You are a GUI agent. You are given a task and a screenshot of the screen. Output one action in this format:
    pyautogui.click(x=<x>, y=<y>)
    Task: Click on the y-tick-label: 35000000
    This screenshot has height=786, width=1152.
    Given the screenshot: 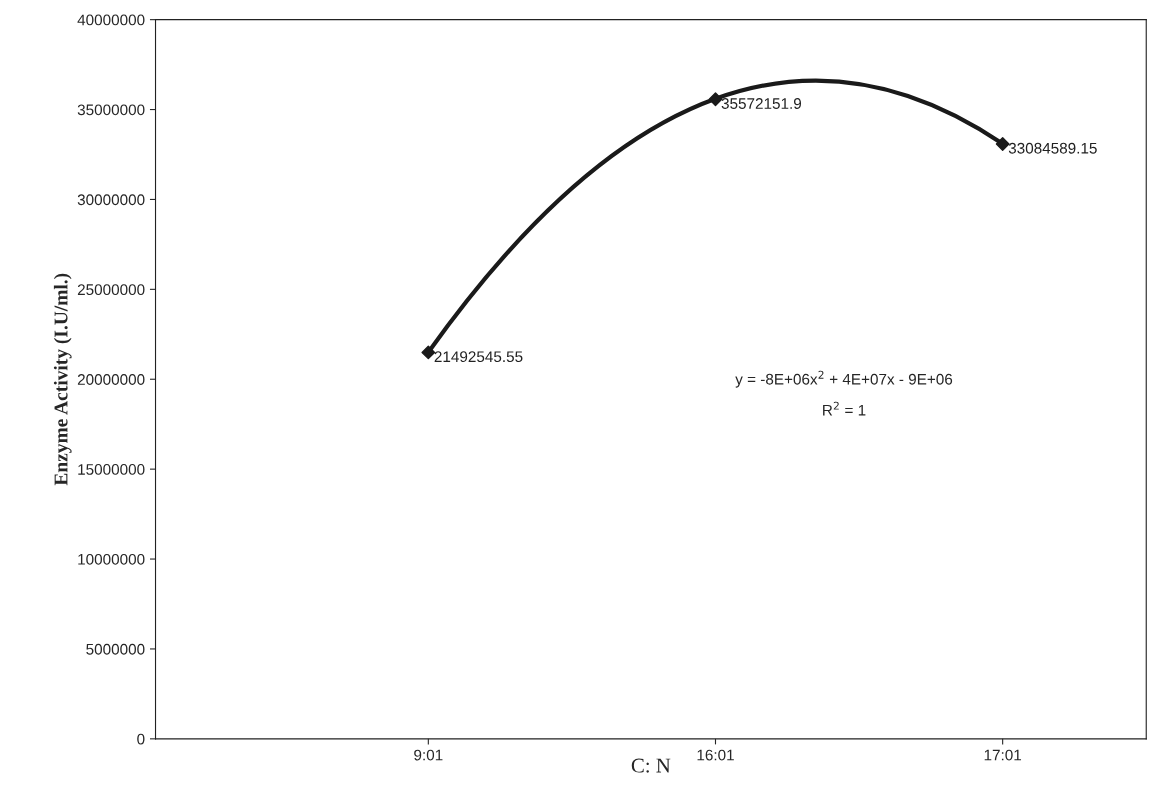 What is the action you would take?
    pyautogui.click(x=111, y=110)
    